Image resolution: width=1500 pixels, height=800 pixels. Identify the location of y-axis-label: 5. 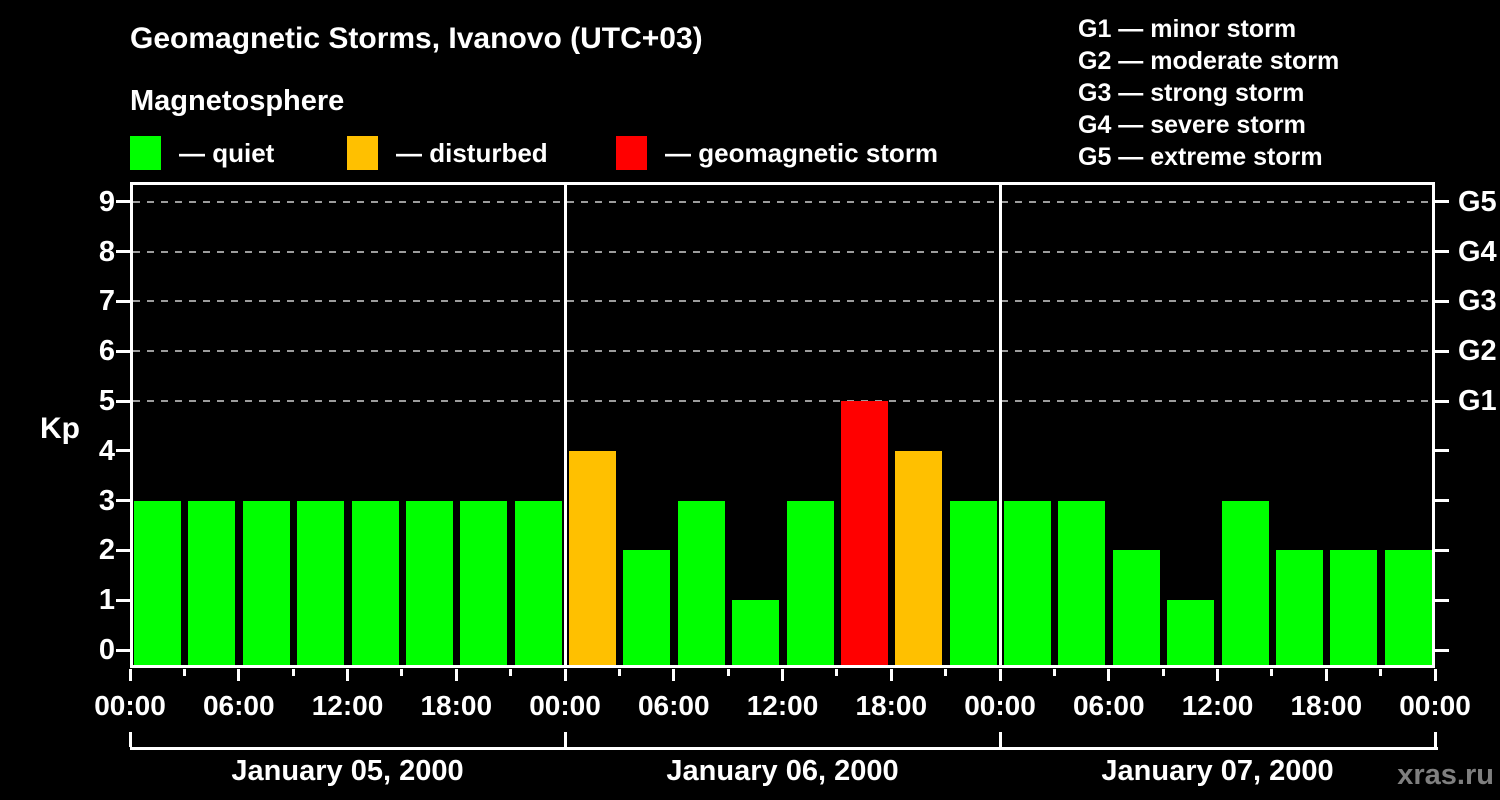
(106, 401).